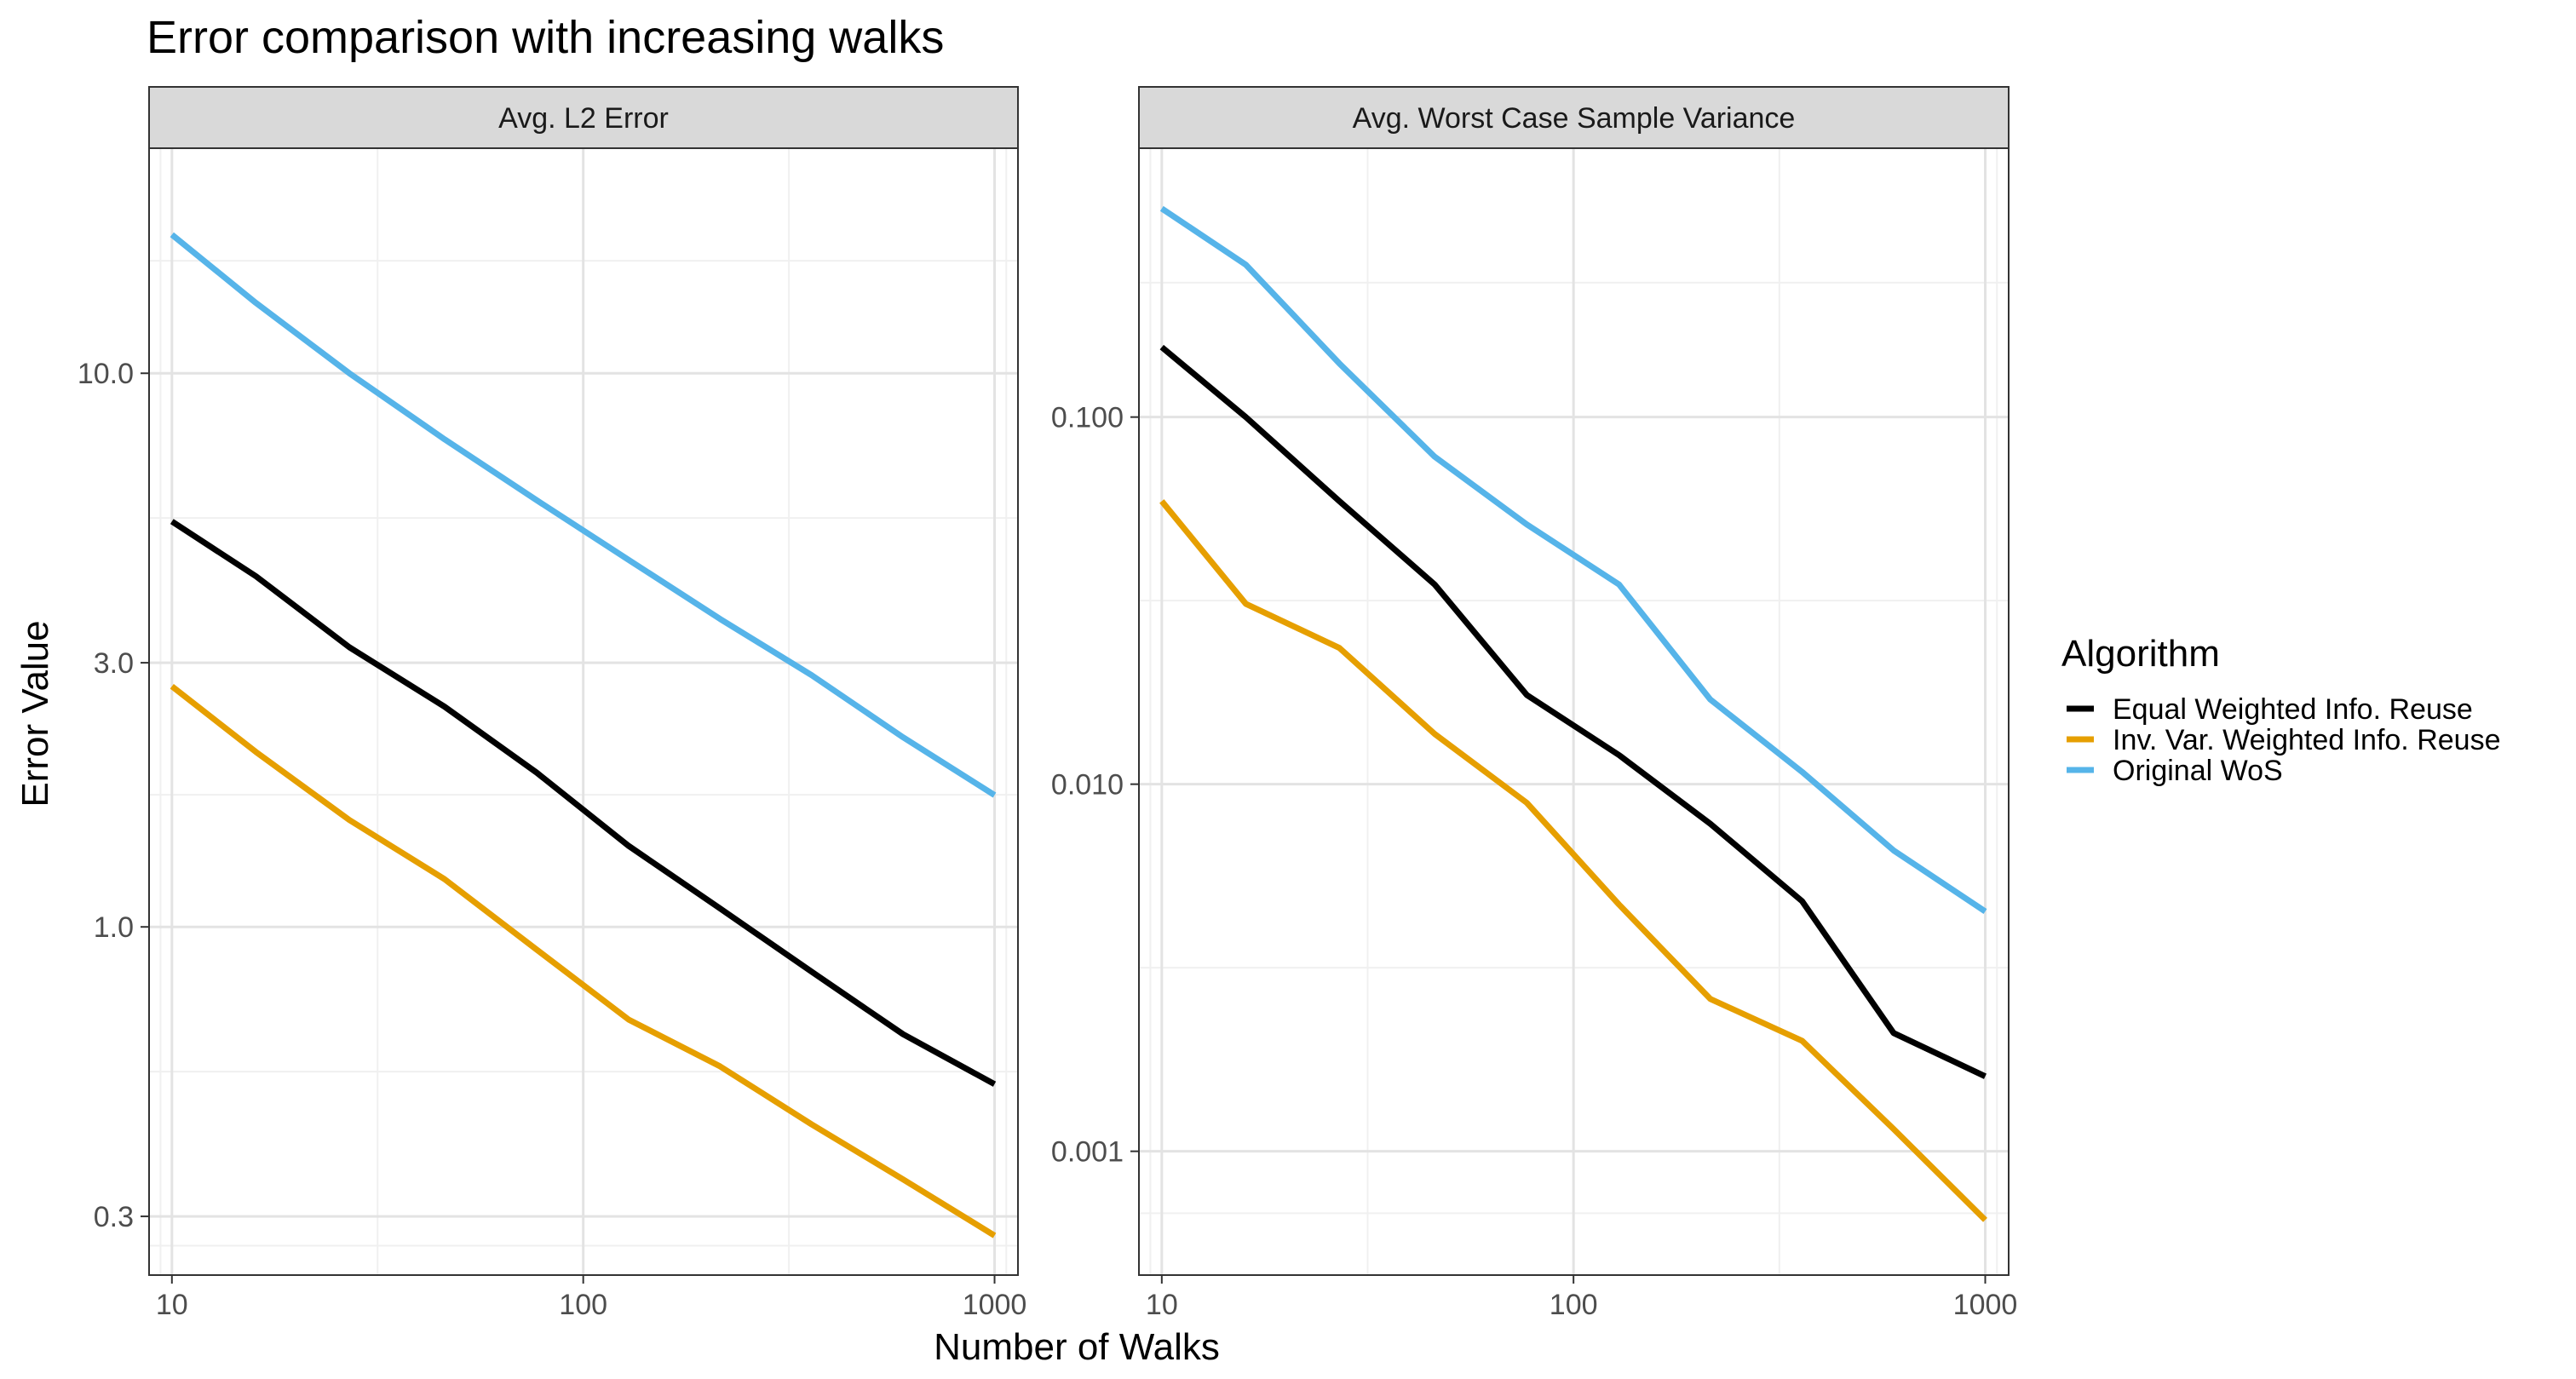 The image size is (2576, 1379). Describe the element at coordinates (2140, 654) in the screenshot. I see `legend-title: Algorithm` at that location.